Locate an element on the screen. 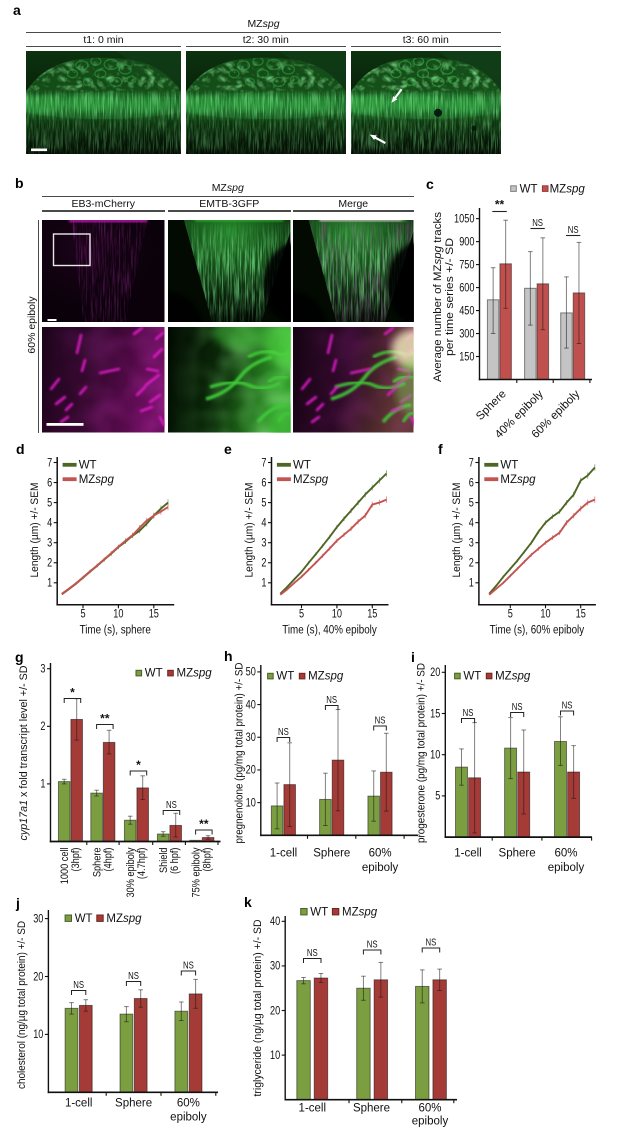  svg-text: Average number of MZspg tracks is located at coordinates (438, 297).